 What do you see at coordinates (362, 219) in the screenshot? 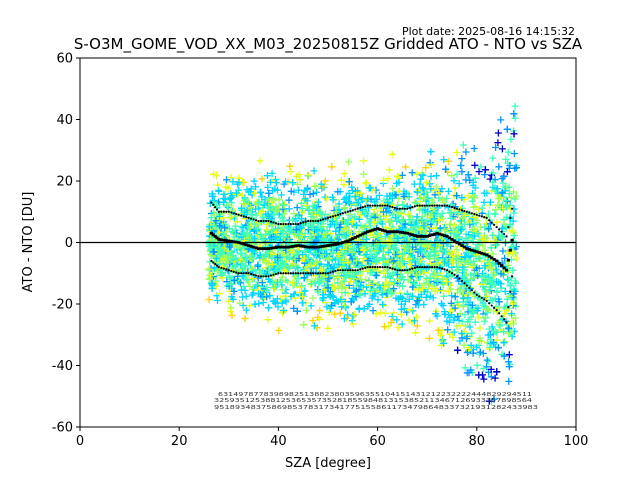
I see `series-upper` at bounding box center [362, 219].